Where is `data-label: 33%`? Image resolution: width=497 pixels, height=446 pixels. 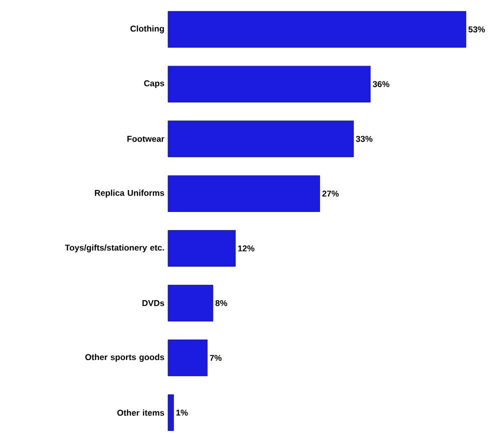 data-label: 33% is located at coordinates (364, 139).